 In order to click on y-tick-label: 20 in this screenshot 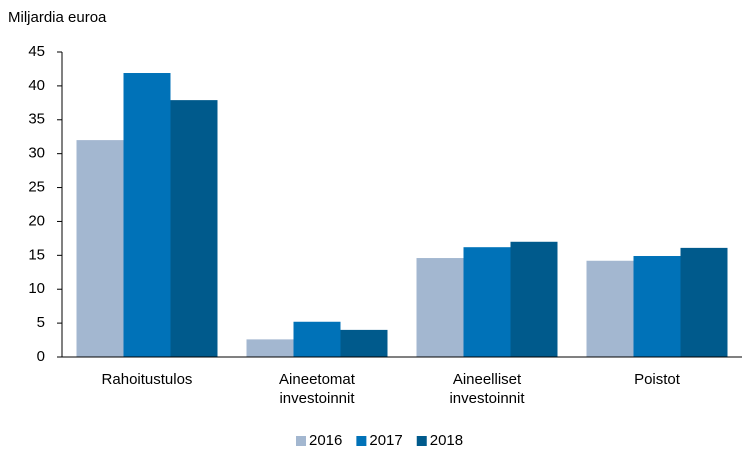, I will do `click(36, 220)`.